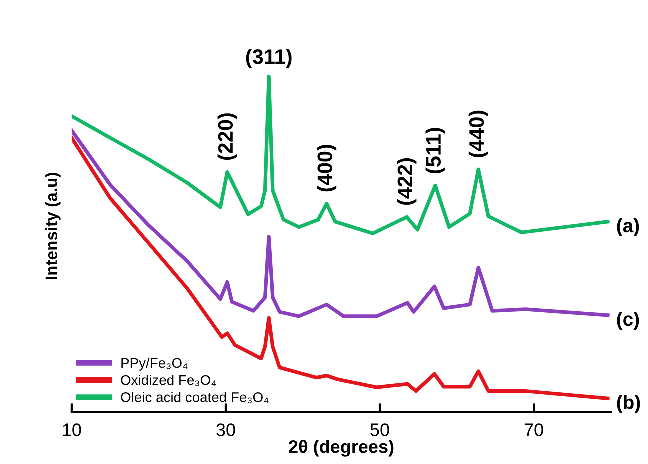 Image resolution: width=648 pixels, height=464 pixels. I want to click on x-tick-label: 10, so click(72, 430).